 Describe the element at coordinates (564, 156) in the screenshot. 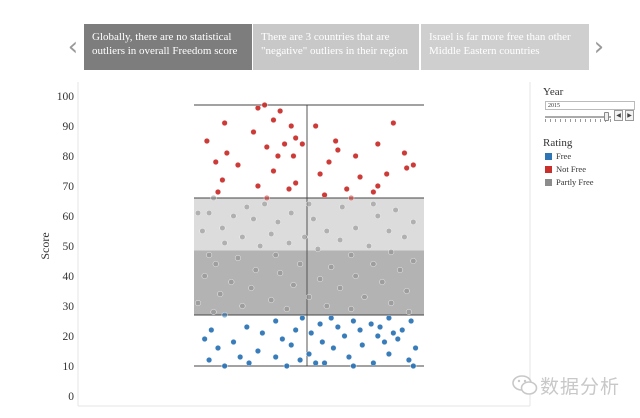

I see `legend-label-free: Free` at that location.